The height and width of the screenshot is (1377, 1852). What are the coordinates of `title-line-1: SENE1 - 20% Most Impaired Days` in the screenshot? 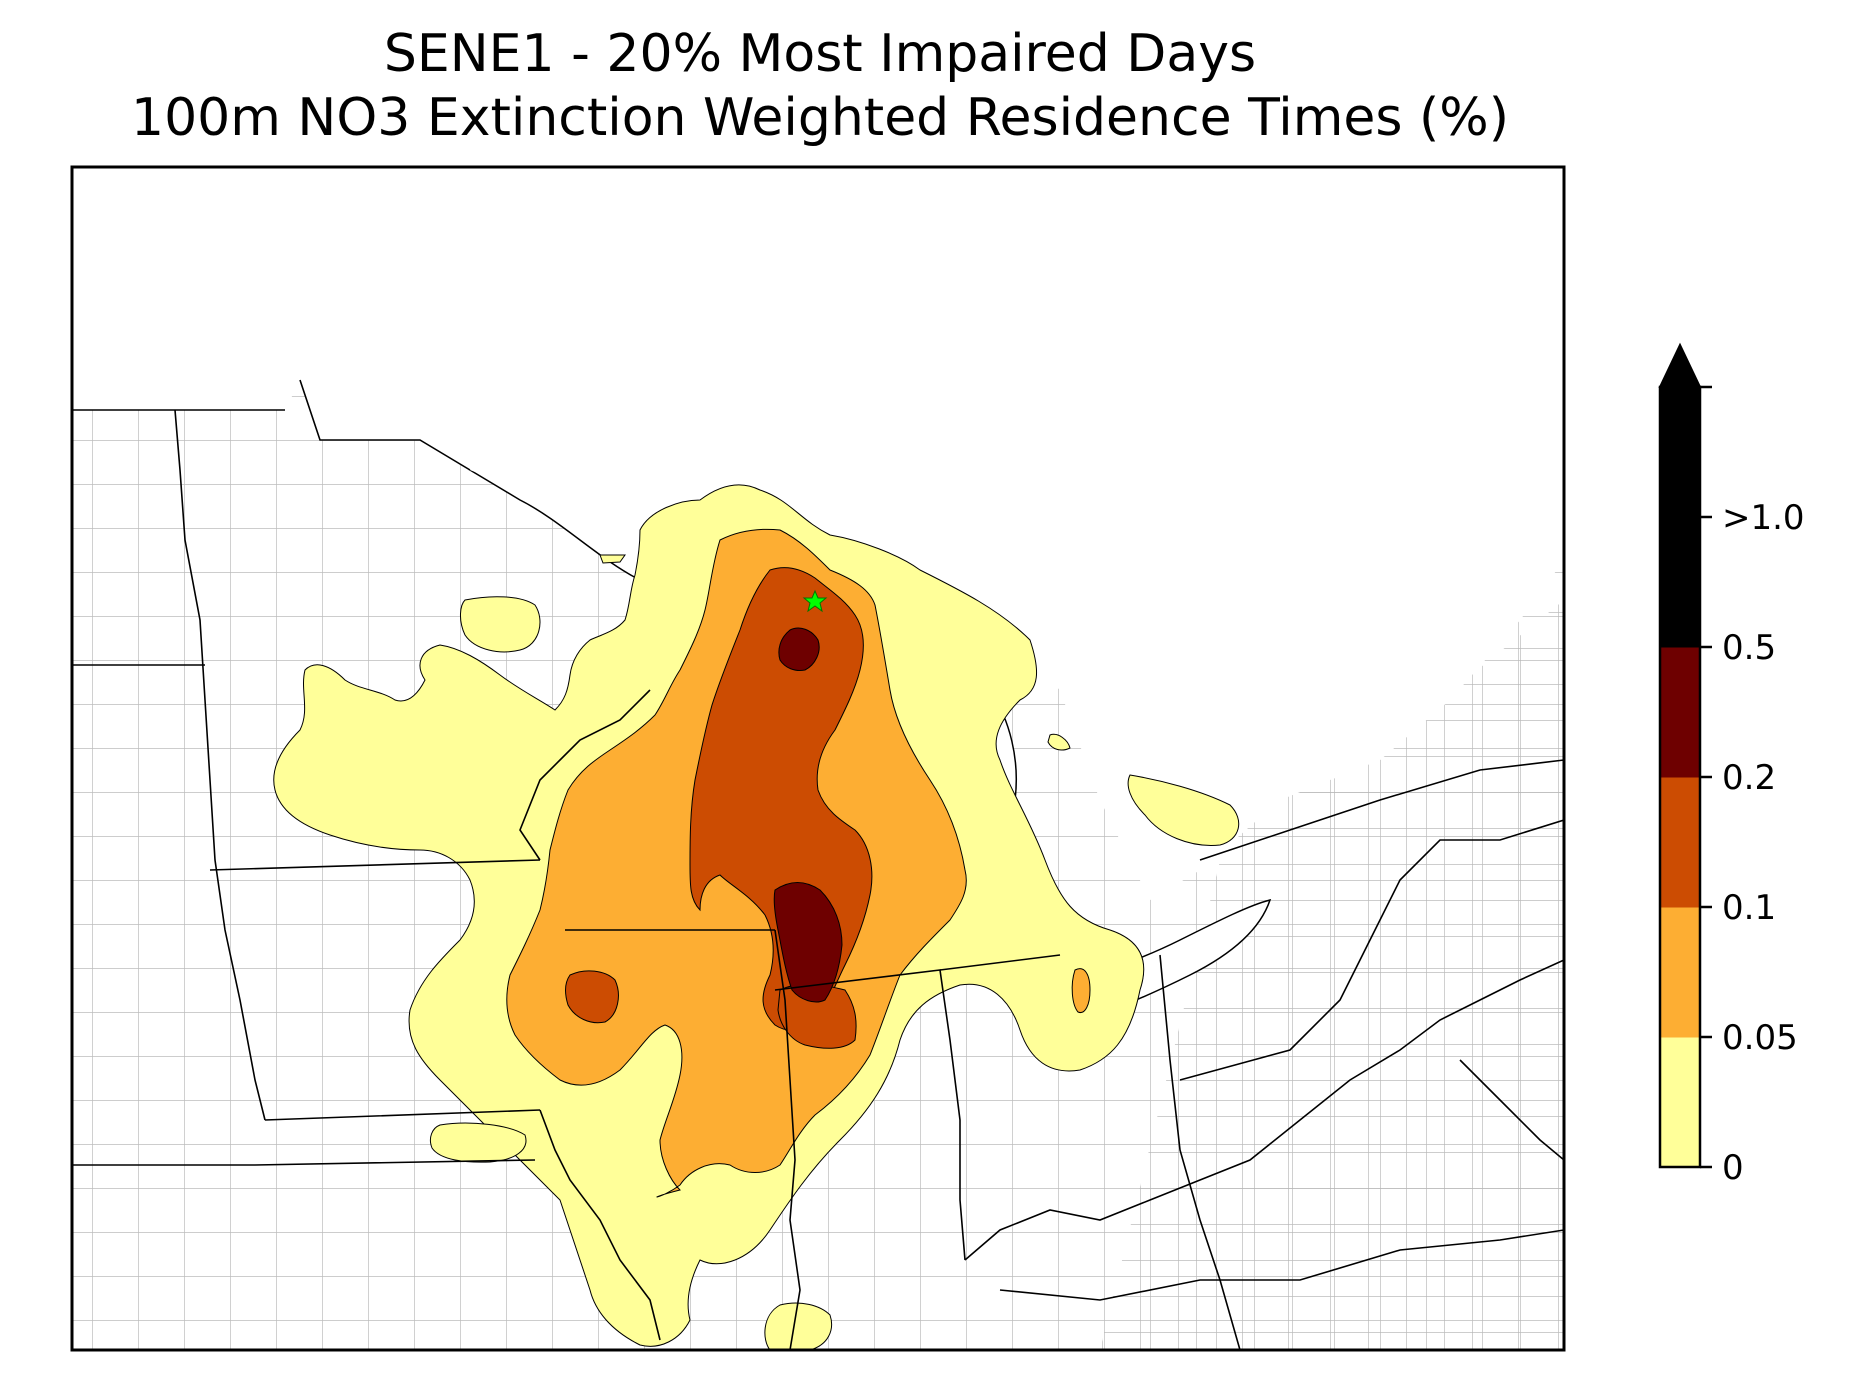 It's located at (820, 54).